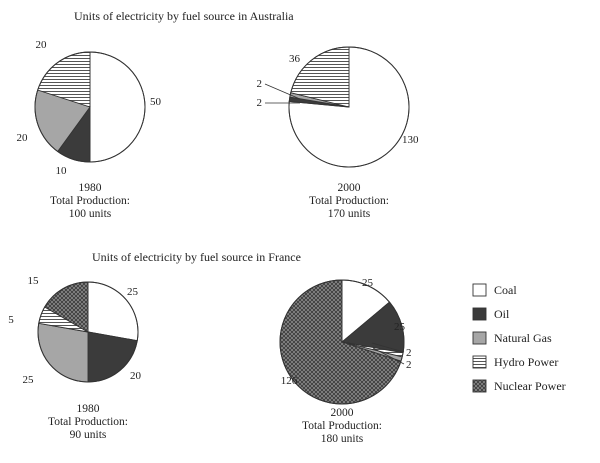  I want to click on caption-australia-2000-line-3: 170 units, so click(349, 214).